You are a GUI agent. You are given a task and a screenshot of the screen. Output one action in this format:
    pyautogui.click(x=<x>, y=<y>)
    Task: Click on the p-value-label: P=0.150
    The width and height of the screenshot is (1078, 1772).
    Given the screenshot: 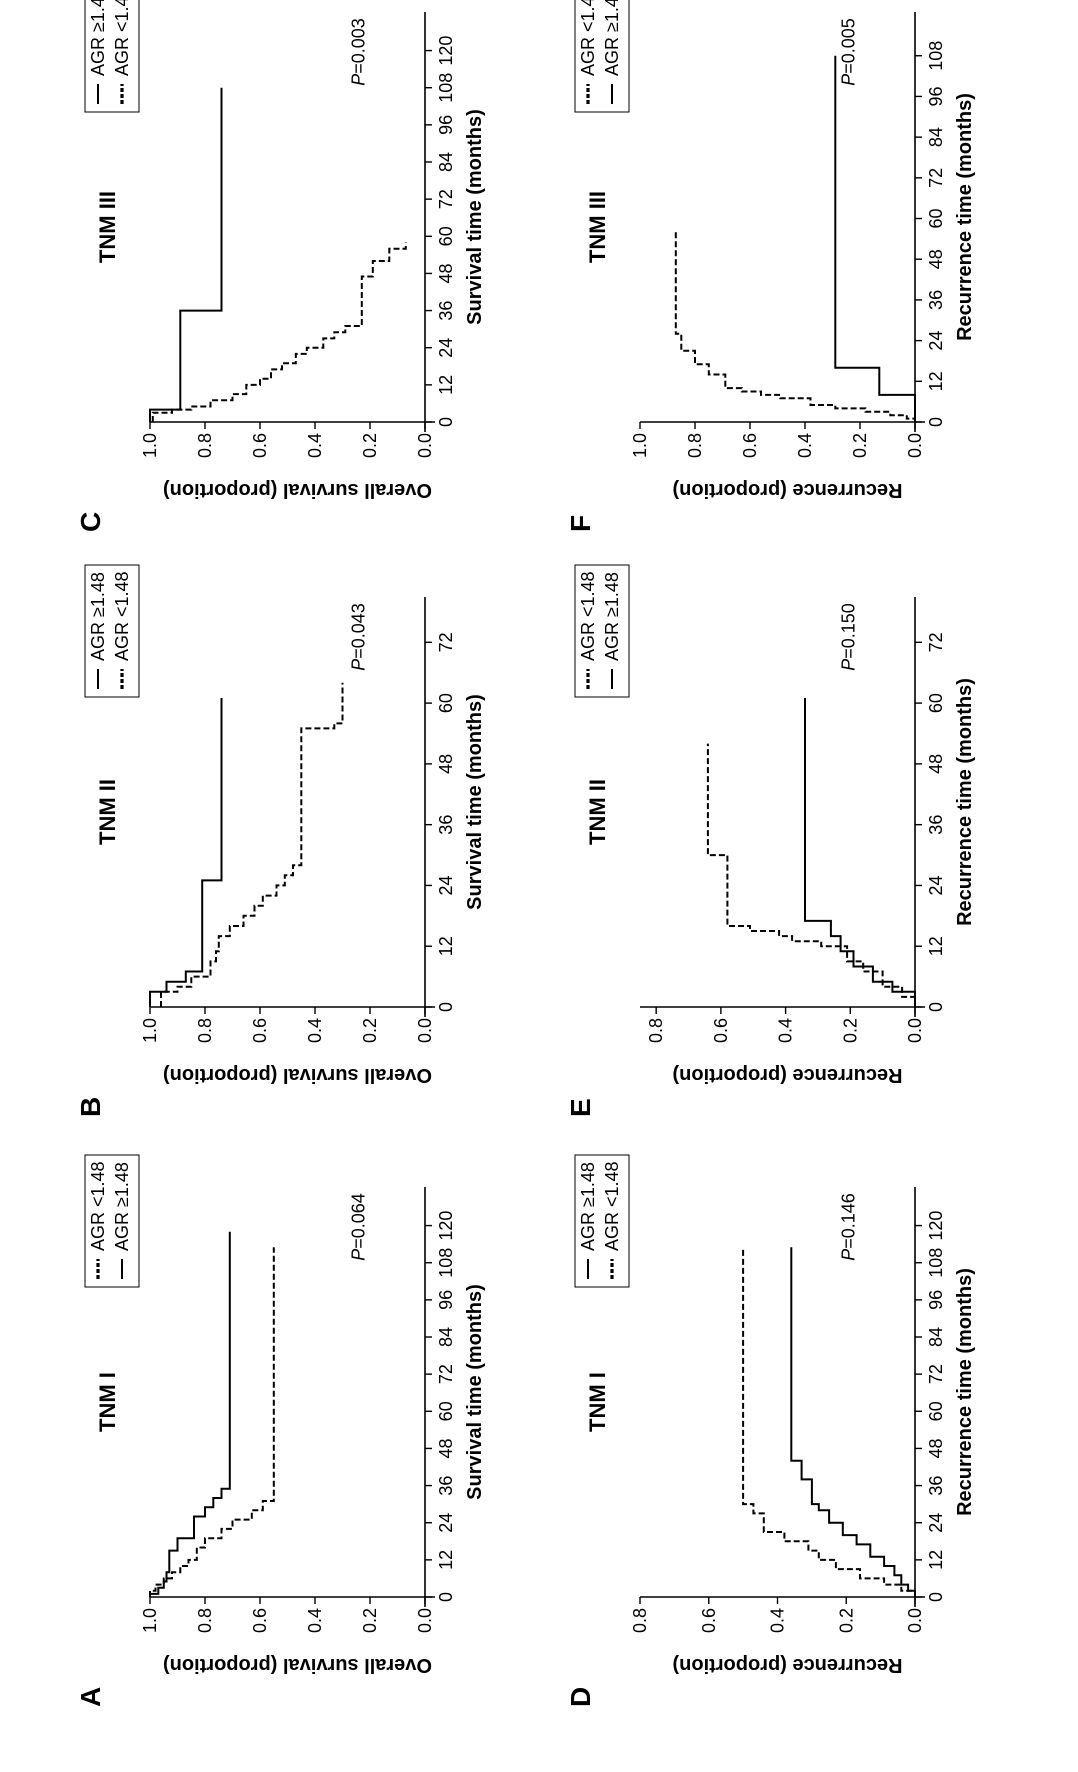 What is the action you would take?
    pyautogui.click(x=849, y=637)
    